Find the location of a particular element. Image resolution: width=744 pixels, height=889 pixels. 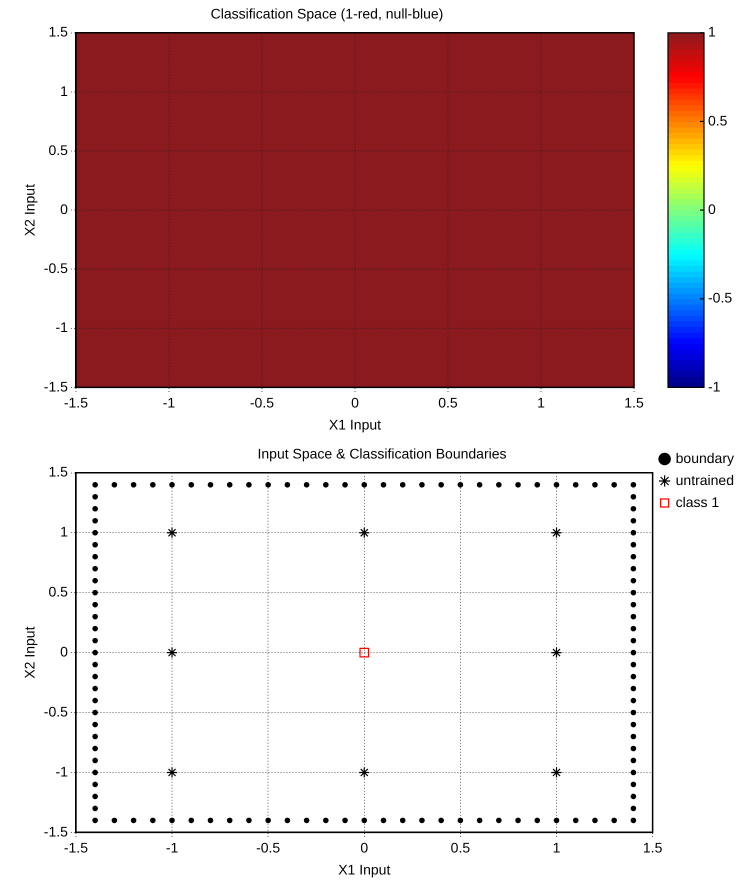

legend-label: untrained is located at coordinates (705, 480).